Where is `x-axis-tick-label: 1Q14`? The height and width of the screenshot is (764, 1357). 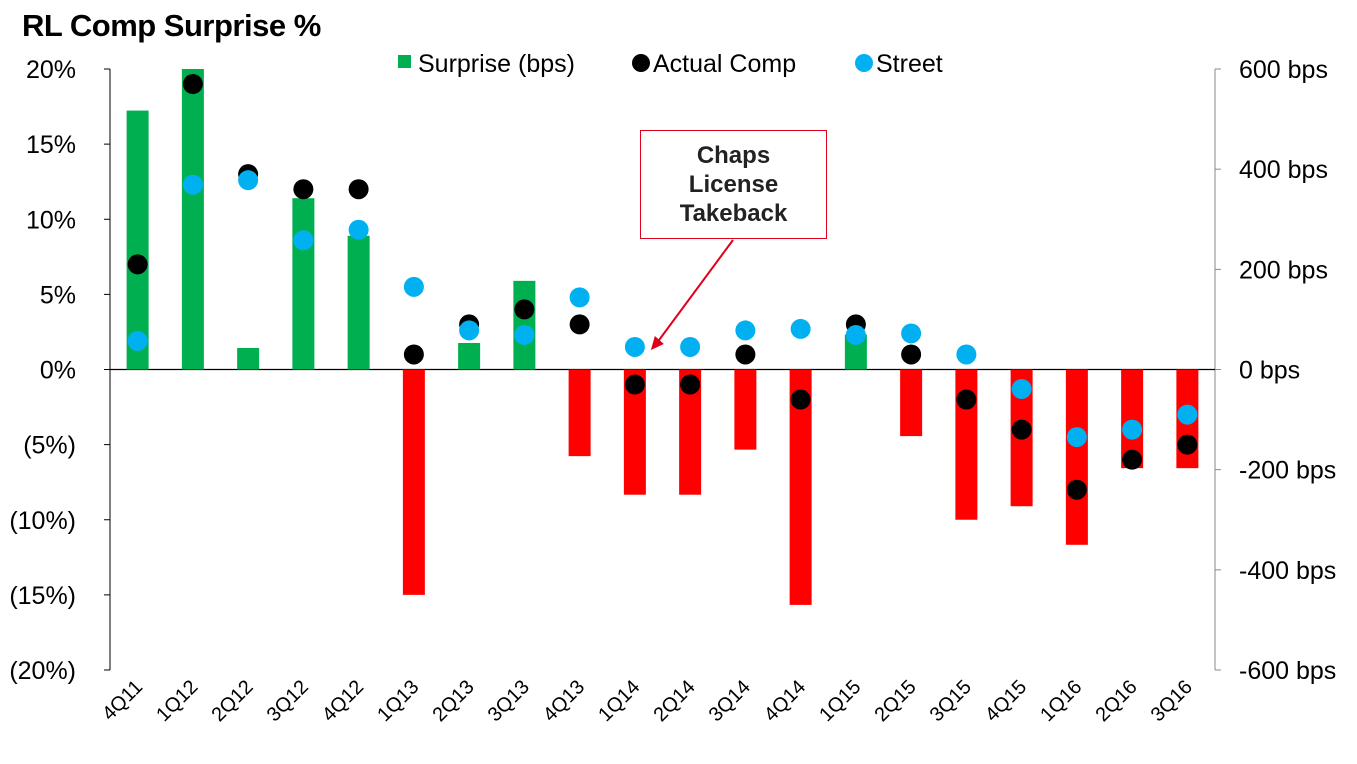
x-axis-tick-label: 1Q14 is located at coordinates (619, 701).